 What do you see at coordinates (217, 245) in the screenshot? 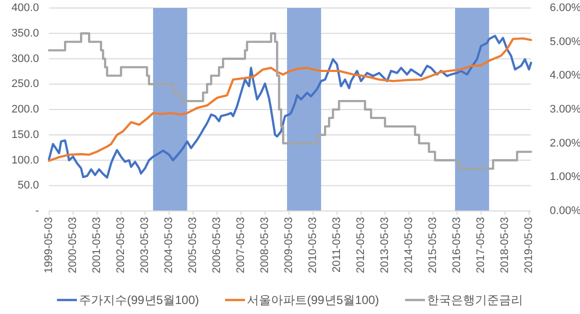
I see `x-tick-label: 2006-05-03` at bounding box center [217, 245].